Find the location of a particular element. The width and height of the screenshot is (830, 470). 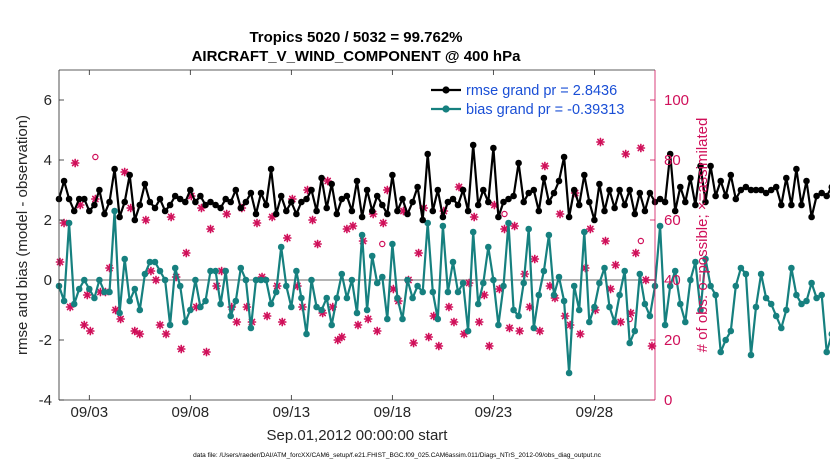

y-right-tick-label: 80 is located at coordinates (672, 160).